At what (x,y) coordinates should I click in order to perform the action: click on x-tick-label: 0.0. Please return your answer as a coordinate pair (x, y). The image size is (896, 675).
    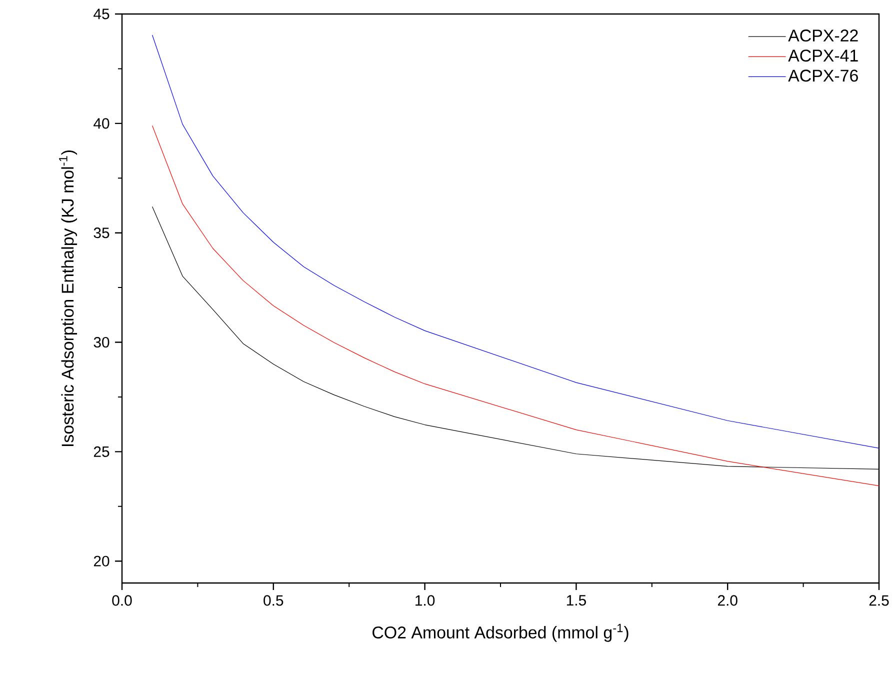
    Looking at the image, I should click on (122, 600).